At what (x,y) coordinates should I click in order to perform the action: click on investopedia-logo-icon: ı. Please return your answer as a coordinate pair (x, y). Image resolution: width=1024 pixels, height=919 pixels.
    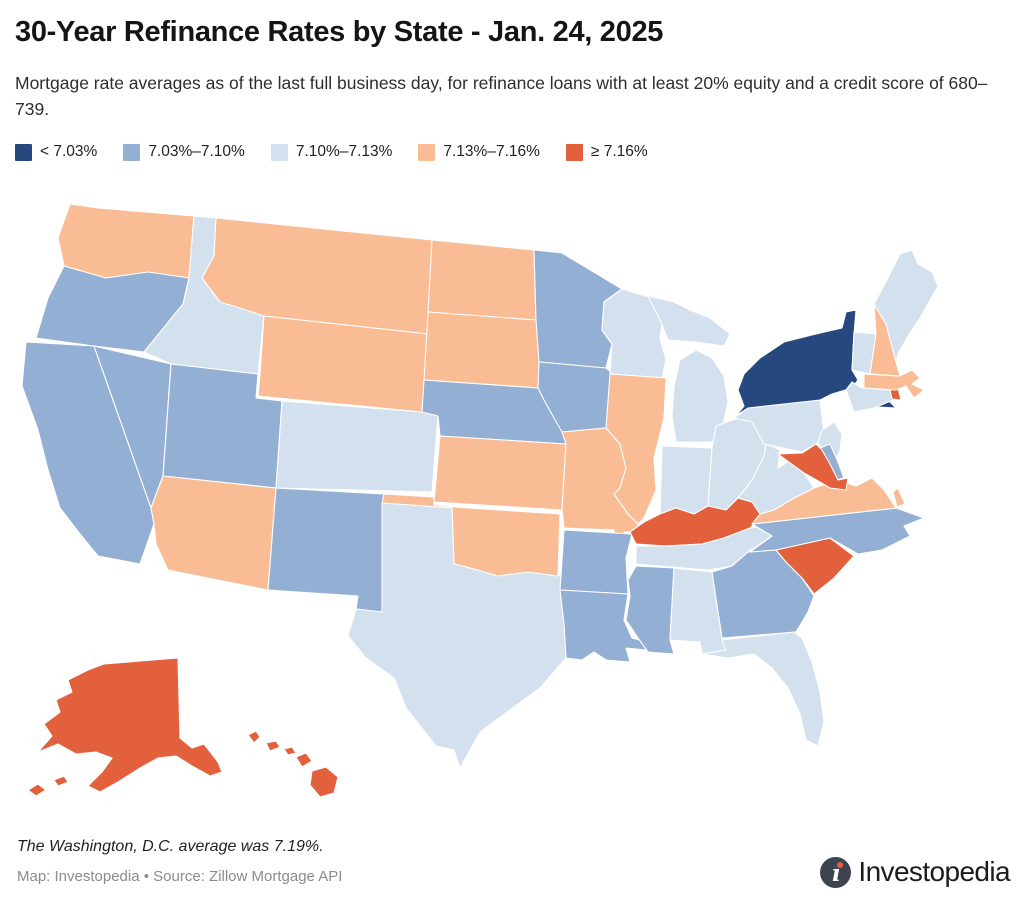
    Looking at the image, I should click on (836, 872).